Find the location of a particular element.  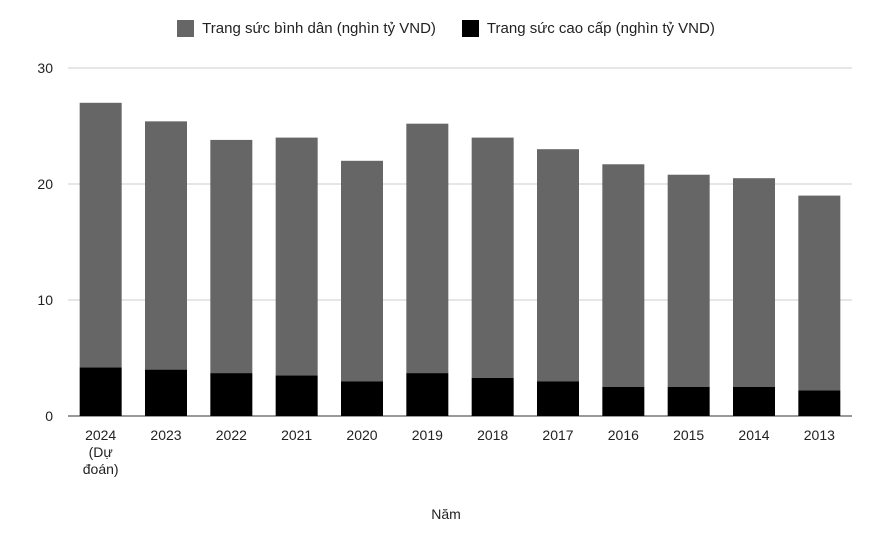

x-tick-label: 2014 is located at coordinates (753, 435).